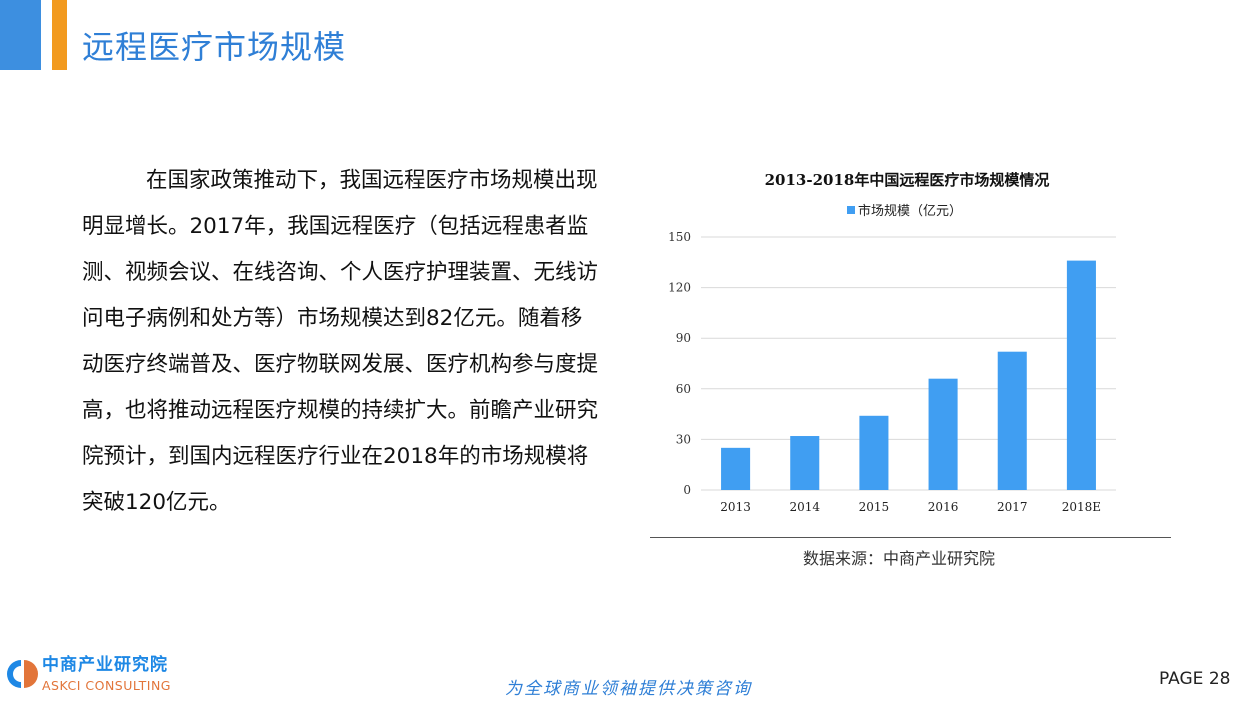  Describe the element at coordinates (874, 452) in the screenshot. I see `bar-2015` at that location.